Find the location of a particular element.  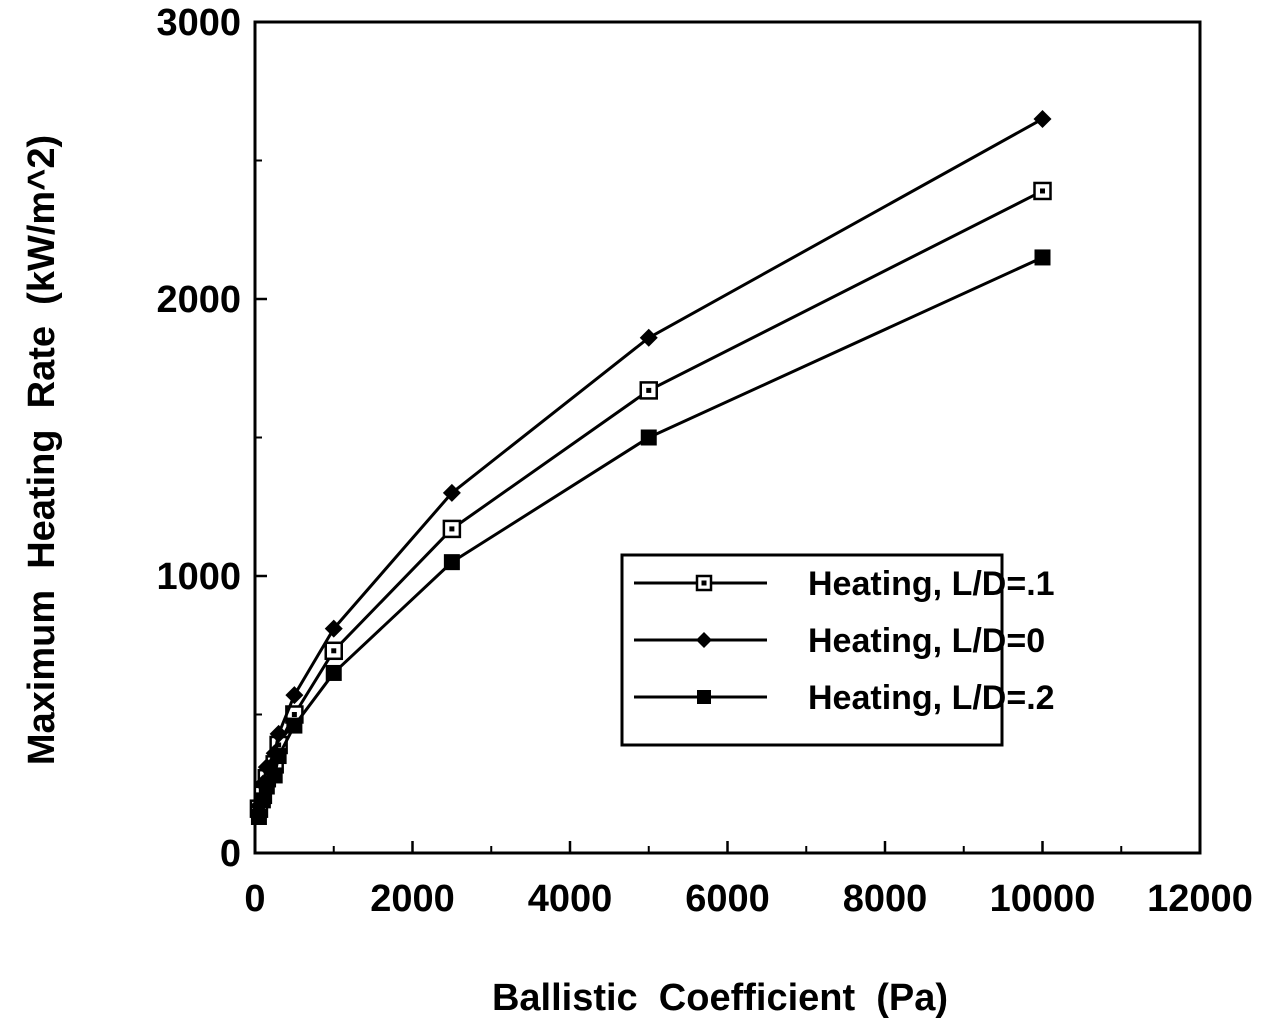

x-axis-ticks: 0 2000 4000 6000 8000 10000 12000 is located at coordinates (748, 880).